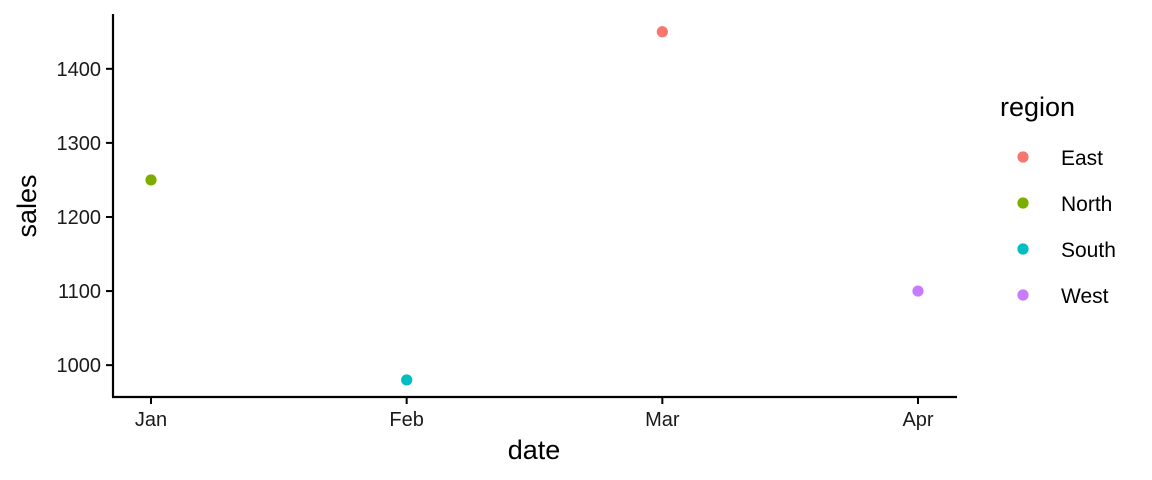  I want to click on legend-key-south, so click(1023, 249).